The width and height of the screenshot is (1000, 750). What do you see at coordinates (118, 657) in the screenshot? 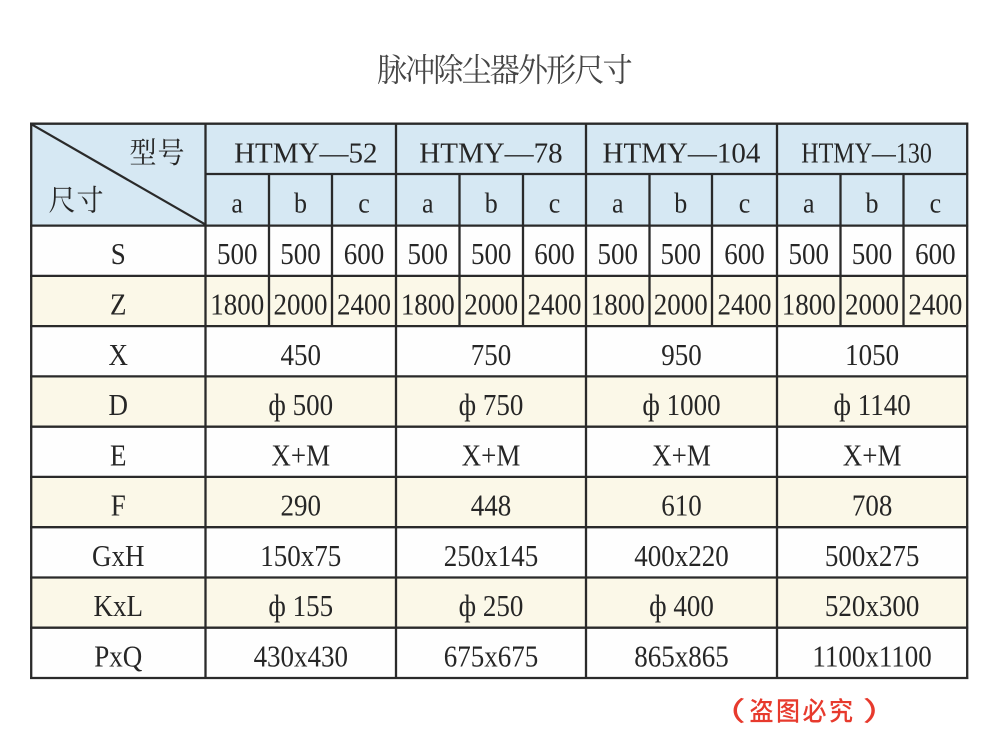
I see `svg-text: PxQ` at bounding box center [118, 657].